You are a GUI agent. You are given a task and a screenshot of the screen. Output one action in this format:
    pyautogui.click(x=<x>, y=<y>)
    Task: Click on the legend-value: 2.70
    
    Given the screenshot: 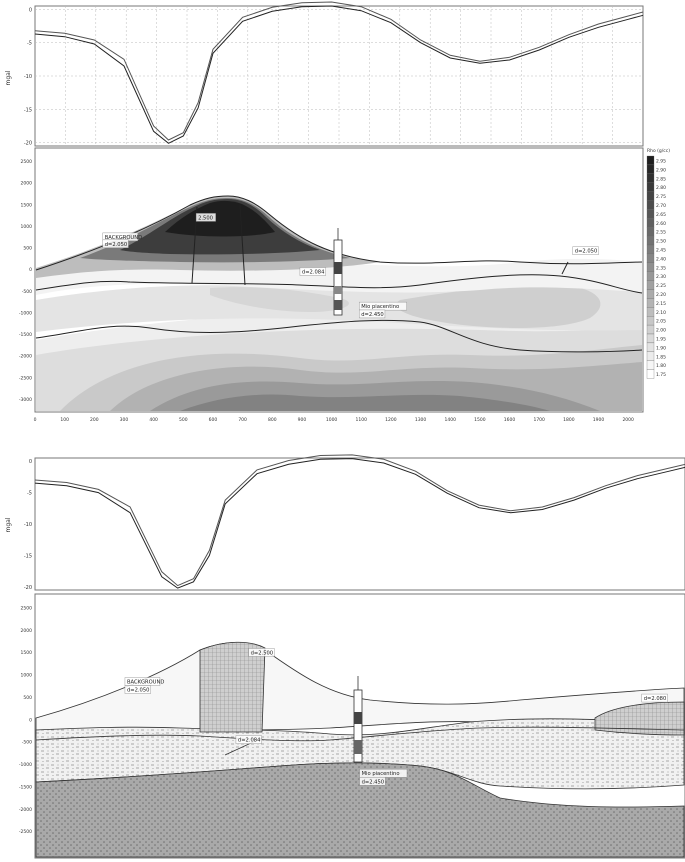 What is the action you would take?
    pyautogui.click(x=661, y=206)
    